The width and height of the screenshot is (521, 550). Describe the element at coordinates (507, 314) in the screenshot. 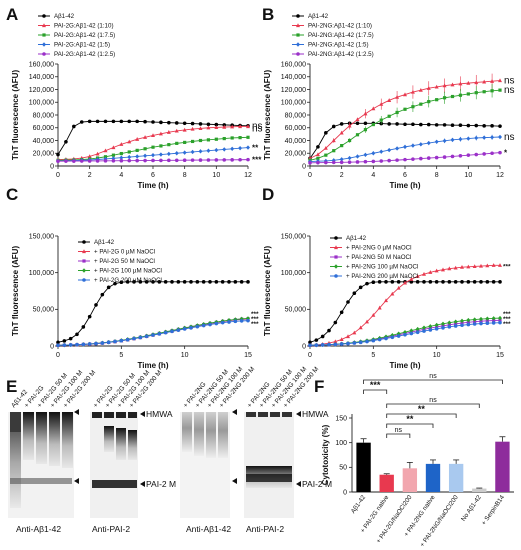

I see `significance-label: ***` at that location.